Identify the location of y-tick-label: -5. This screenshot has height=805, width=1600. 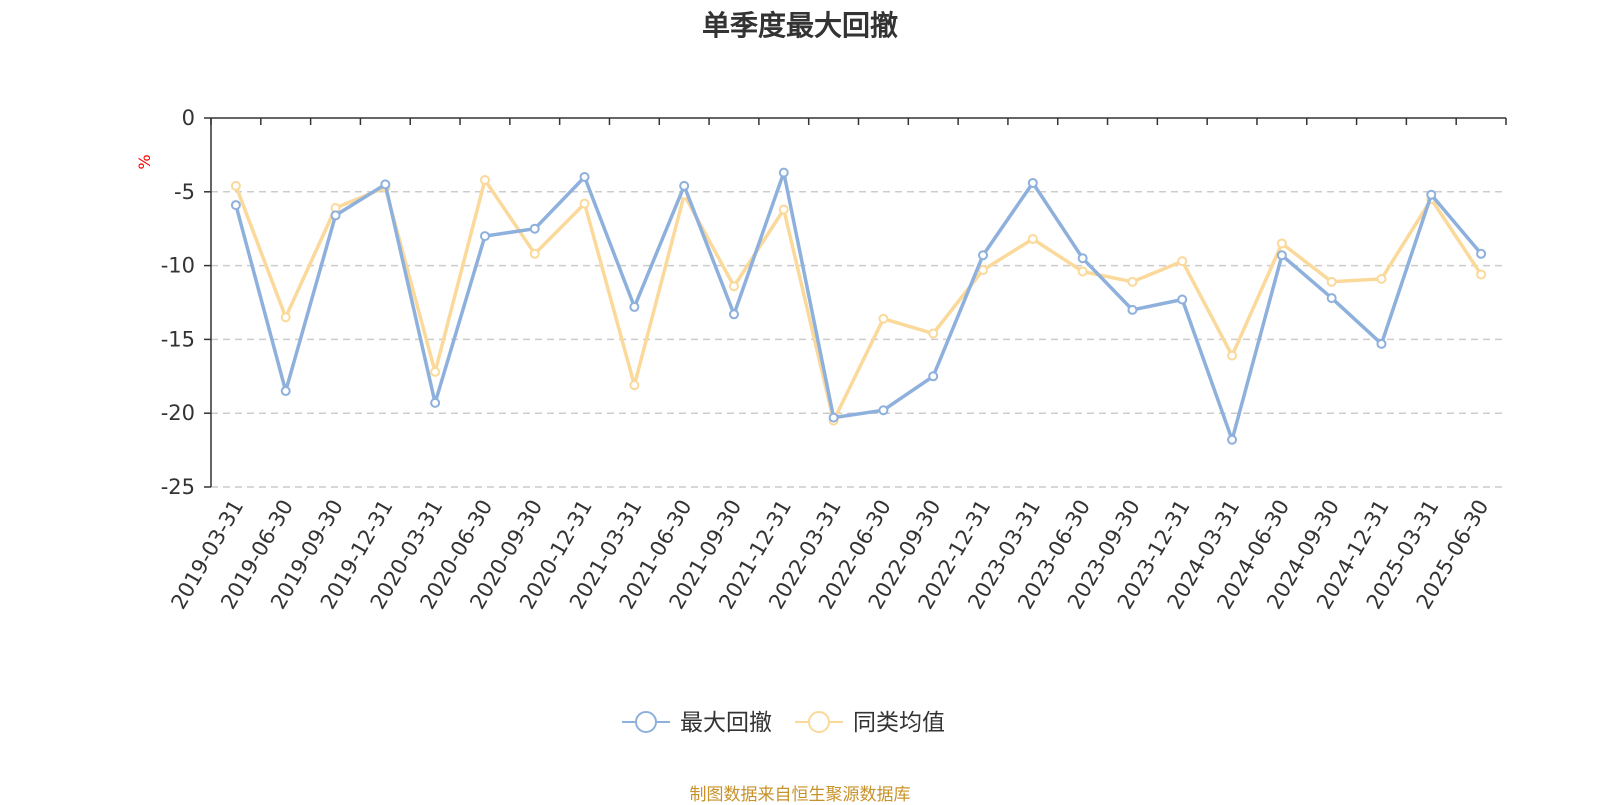
(184, 192).